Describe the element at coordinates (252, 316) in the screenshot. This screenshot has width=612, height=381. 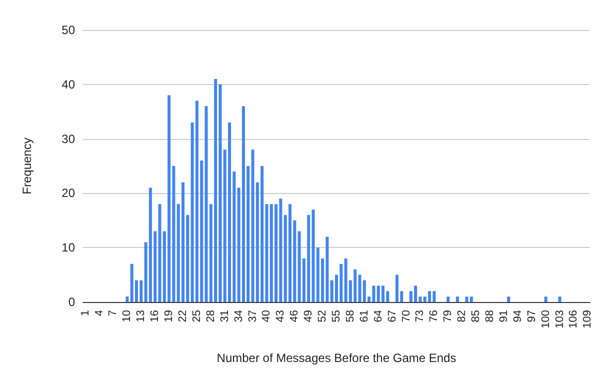
I see `x-tick-label: 37` at that location.